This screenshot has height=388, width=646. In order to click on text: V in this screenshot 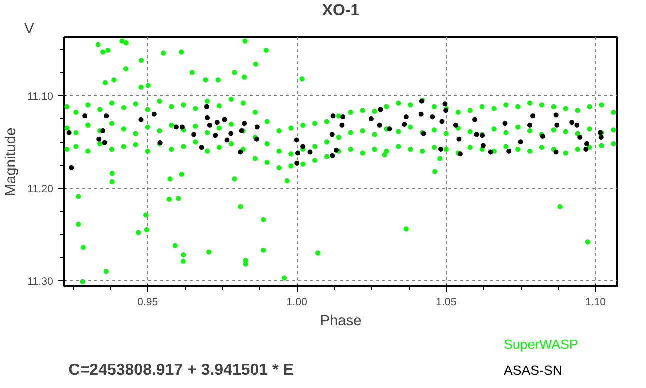, I will do `click(29, 30)`.